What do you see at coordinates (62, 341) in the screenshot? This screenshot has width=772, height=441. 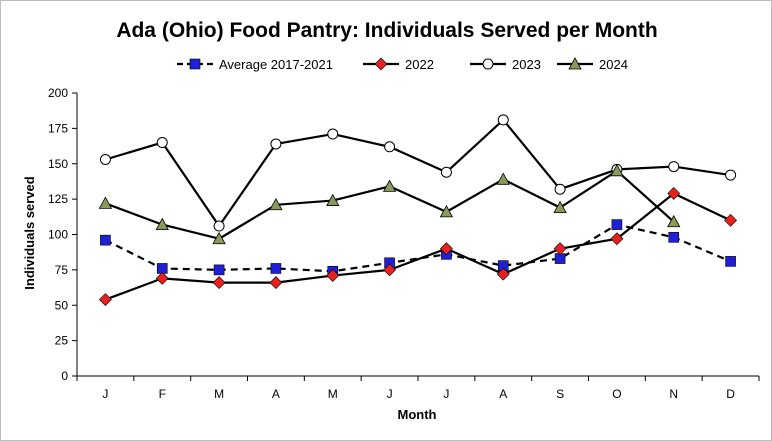 I see `y-tick-label: 25` at bounding box center [62, 341].